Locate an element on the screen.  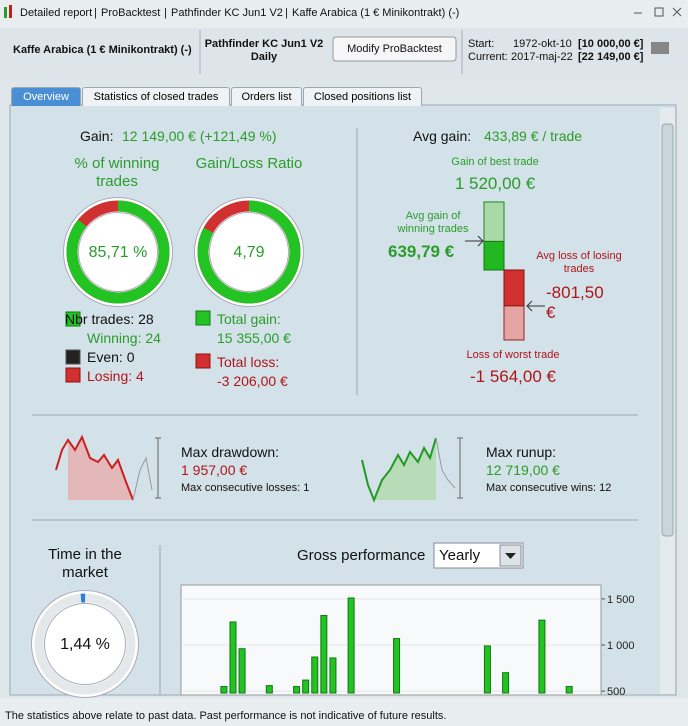
button-label: Modify ProBacktest is located at coordinates (394, 49).